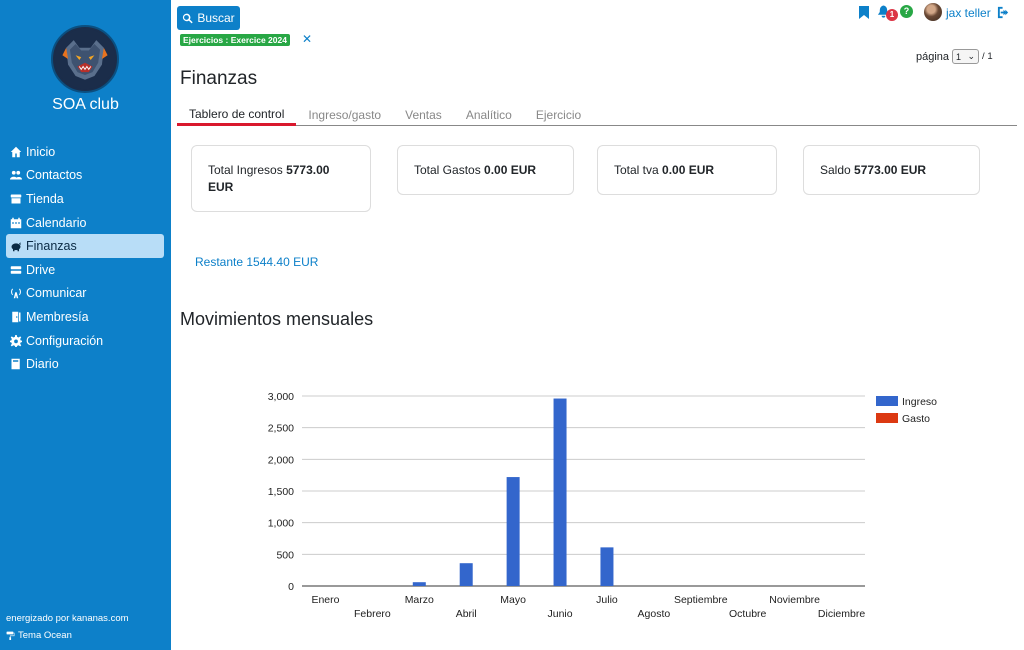 Image resolution: width=1024 pixels, height=650 pixels. I want to click on section-title: Movimientos mensuales, so click(277, 319).